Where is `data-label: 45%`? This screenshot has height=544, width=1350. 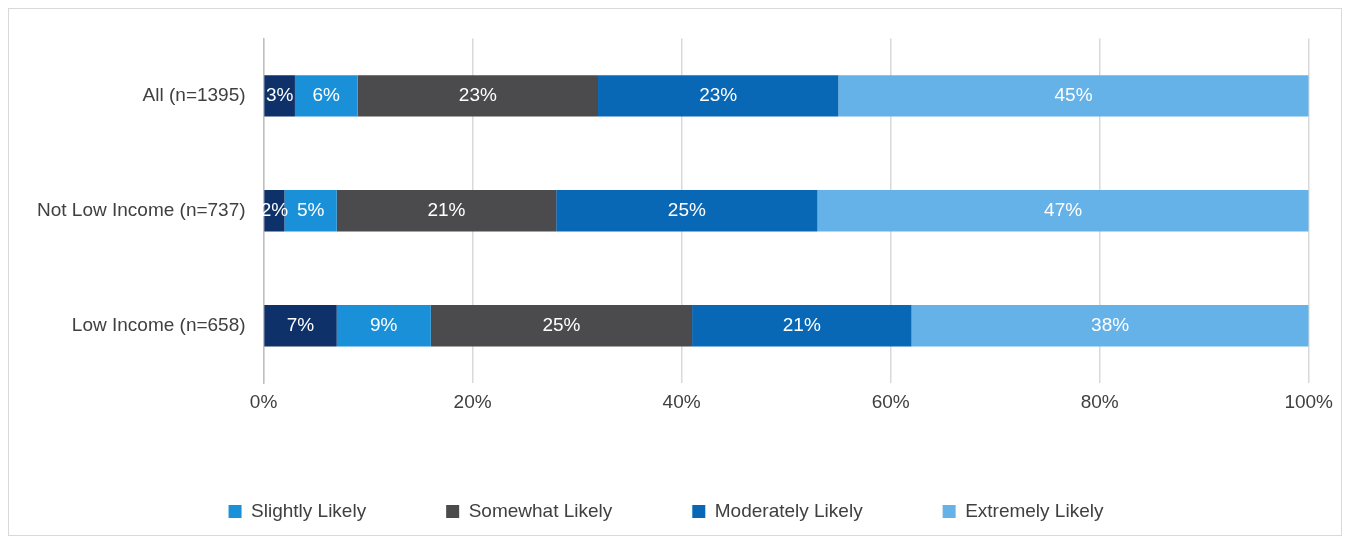 data-label: 45% is located at coordinates (1073, 95).